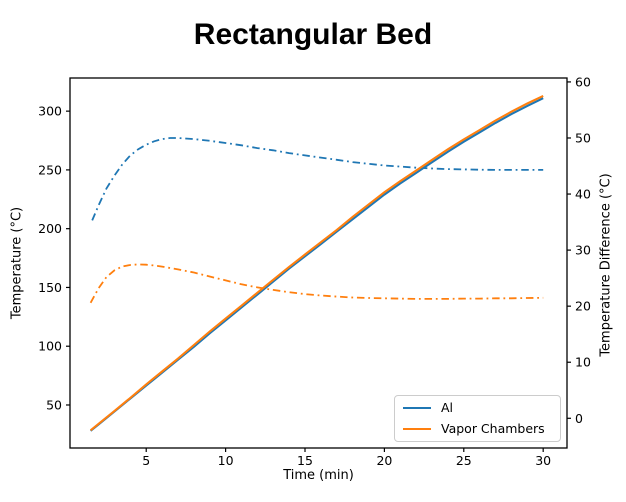 The width and height of the screenshot is (626, 502). What do you see at coordinates (583, 362) in the screenshot?
I see `y-right-tick-label: 10` at bounding box center [583, 362].